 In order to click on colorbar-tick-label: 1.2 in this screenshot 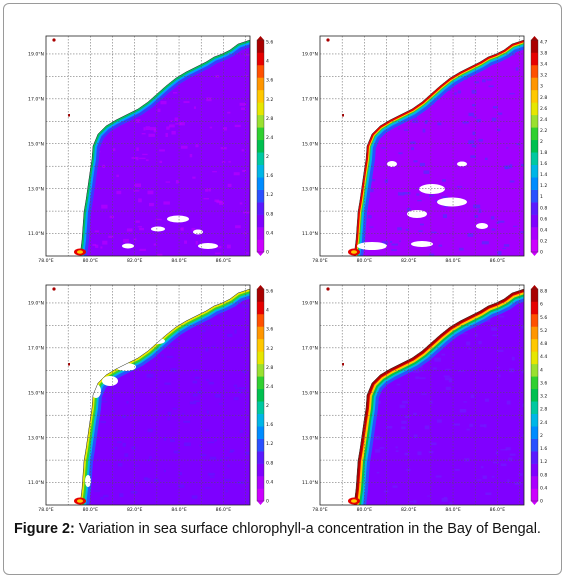, I will do `click(269, 195)`.